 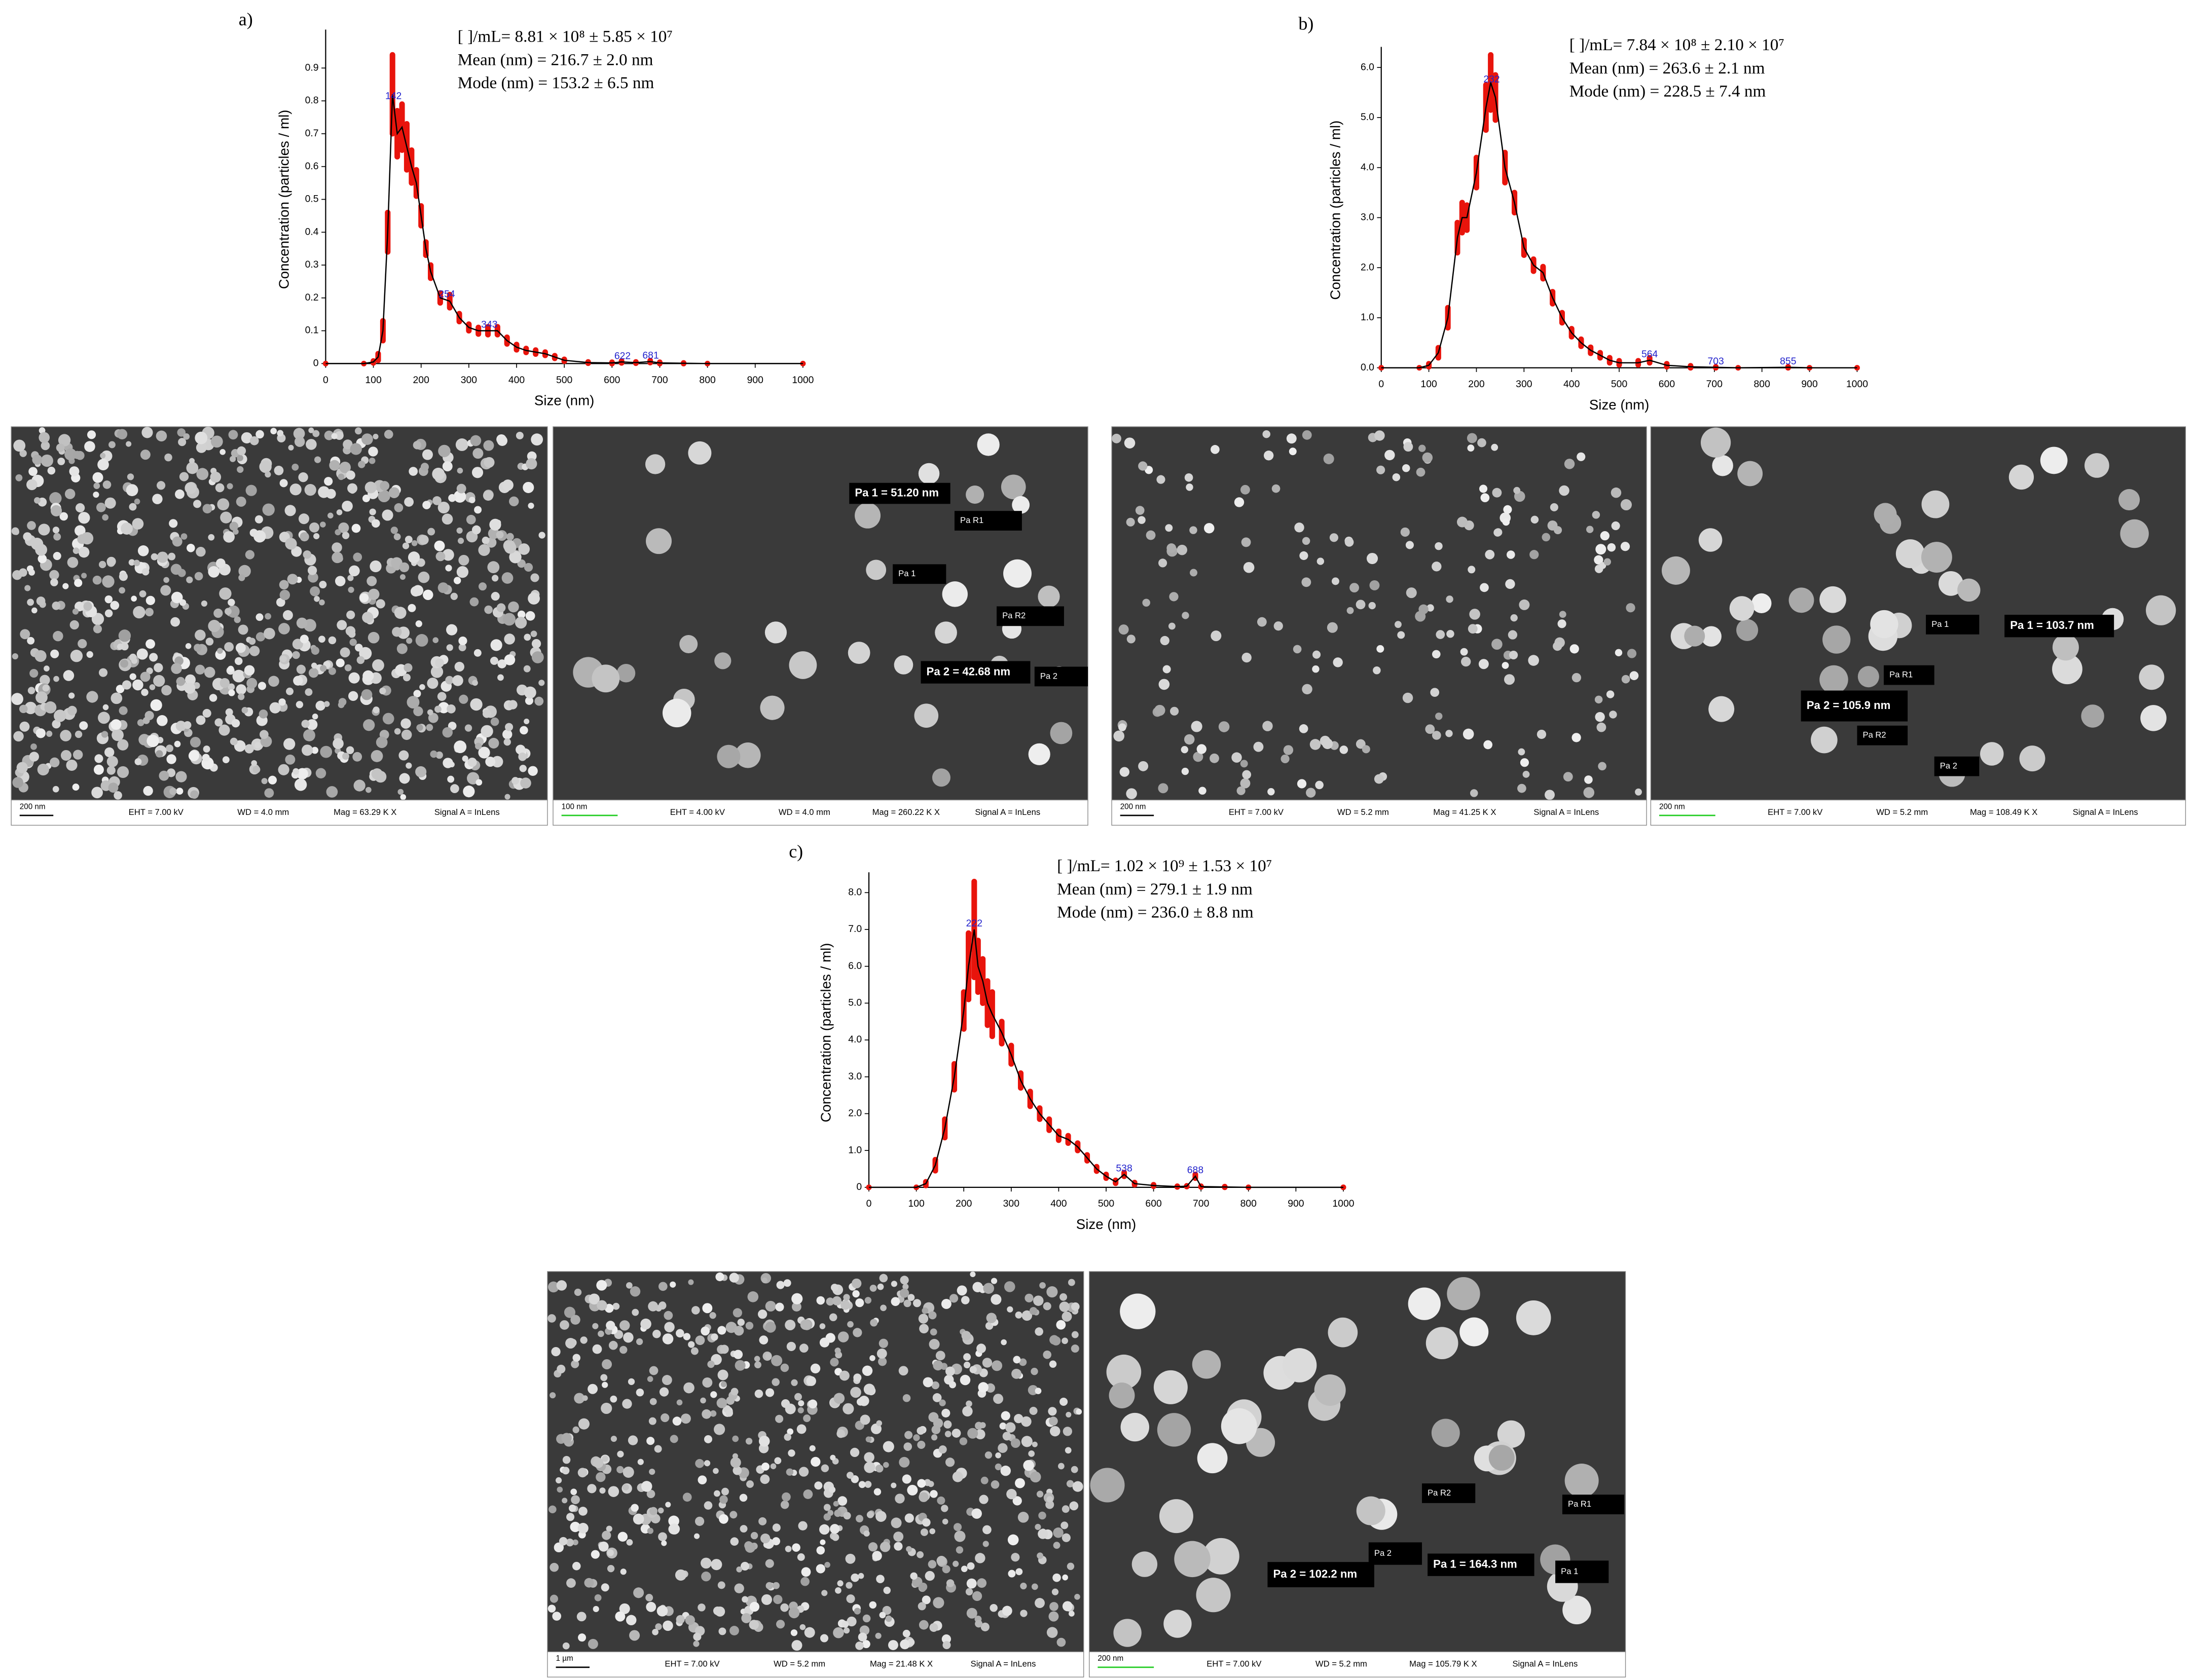 I want to click on stats-text: Mode (nm) = 153.2 ± 6.5 nm, so click(x=556, y=82).